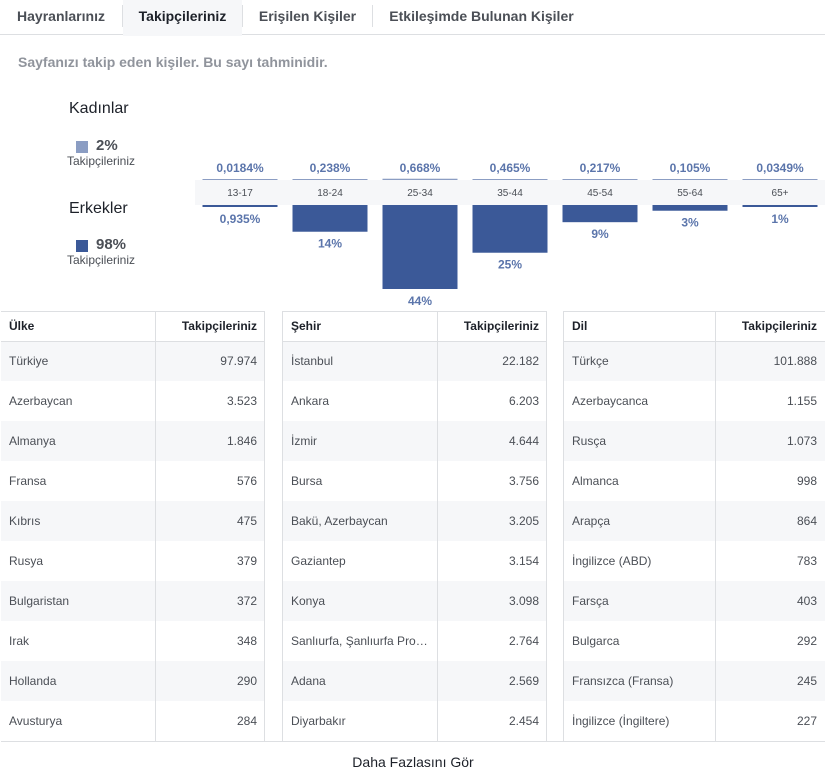 The height and width of the screenshot is (781, 825). I want to click on language-name-cell: Rusça, so click(639, 441).